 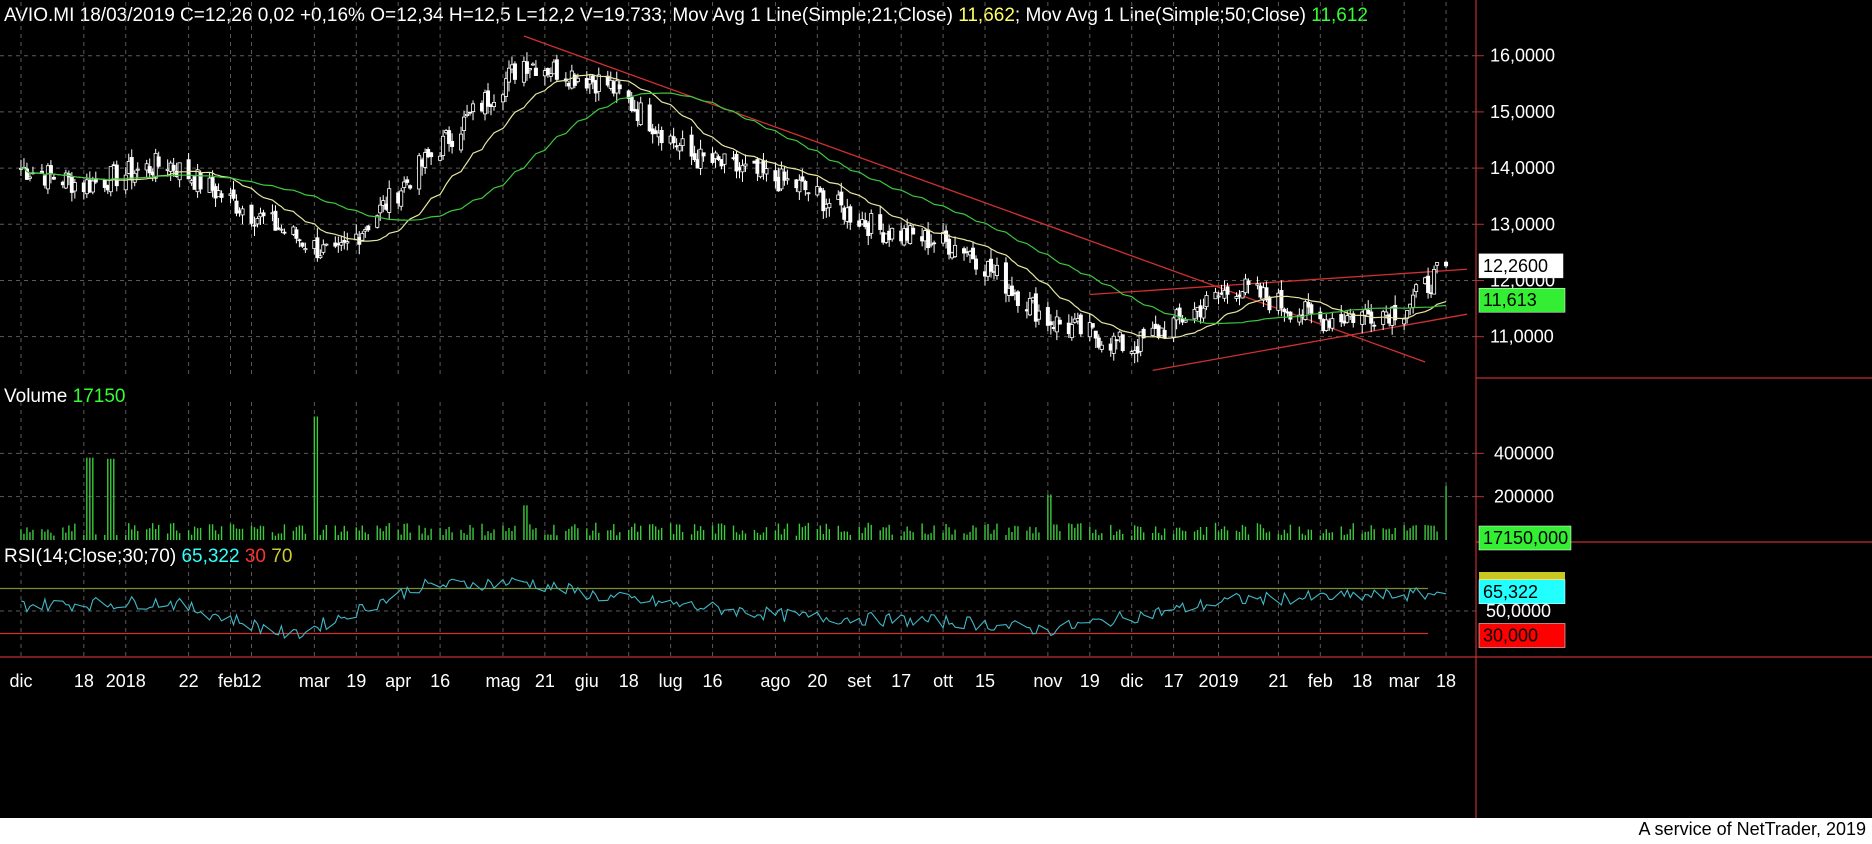 What do you see at coordinates (1525, 538) in the screenshot?
I see `volume-value-tag-box` at bounding box center [1525, 538].